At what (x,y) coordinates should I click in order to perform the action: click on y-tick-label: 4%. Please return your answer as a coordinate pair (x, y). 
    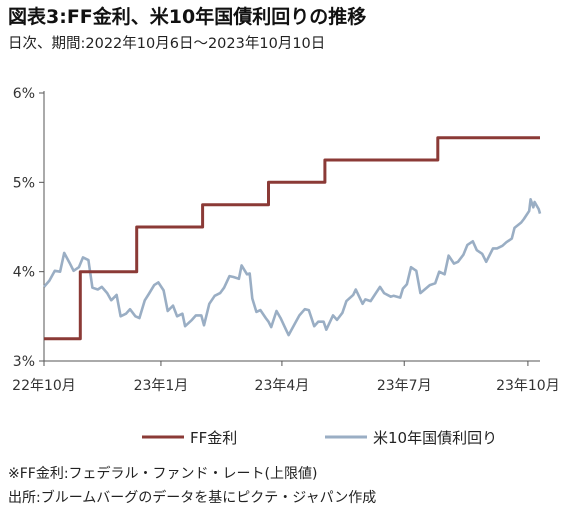
    Looking at the image, I should click on (24, 273).